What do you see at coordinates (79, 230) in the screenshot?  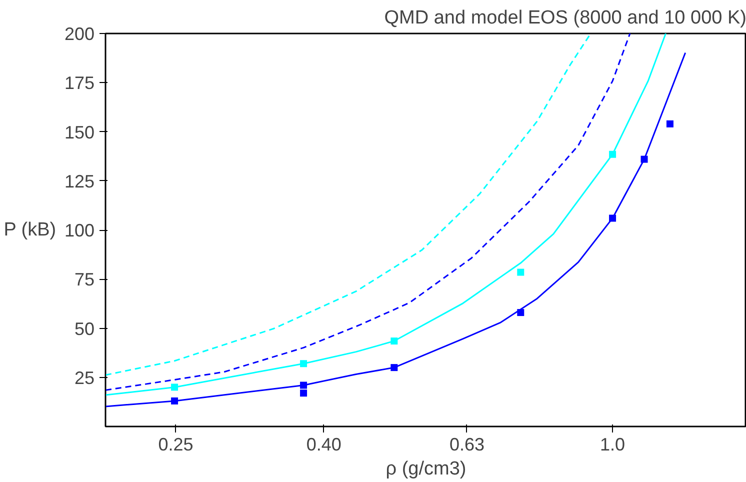 I see `y-tick-label: 100` at bounding box center [79, 230].